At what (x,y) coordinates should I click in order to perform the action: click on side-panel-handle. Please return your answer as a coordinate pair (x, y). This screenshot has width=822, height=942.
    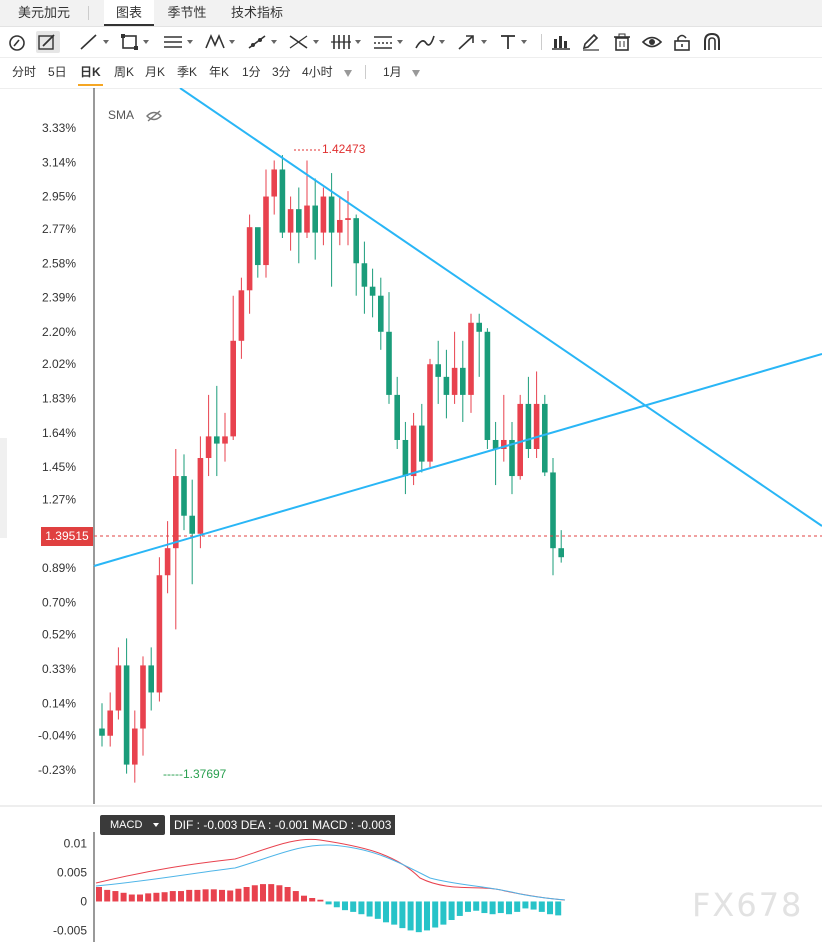
    Looking at the image, I should click on (3, 488).